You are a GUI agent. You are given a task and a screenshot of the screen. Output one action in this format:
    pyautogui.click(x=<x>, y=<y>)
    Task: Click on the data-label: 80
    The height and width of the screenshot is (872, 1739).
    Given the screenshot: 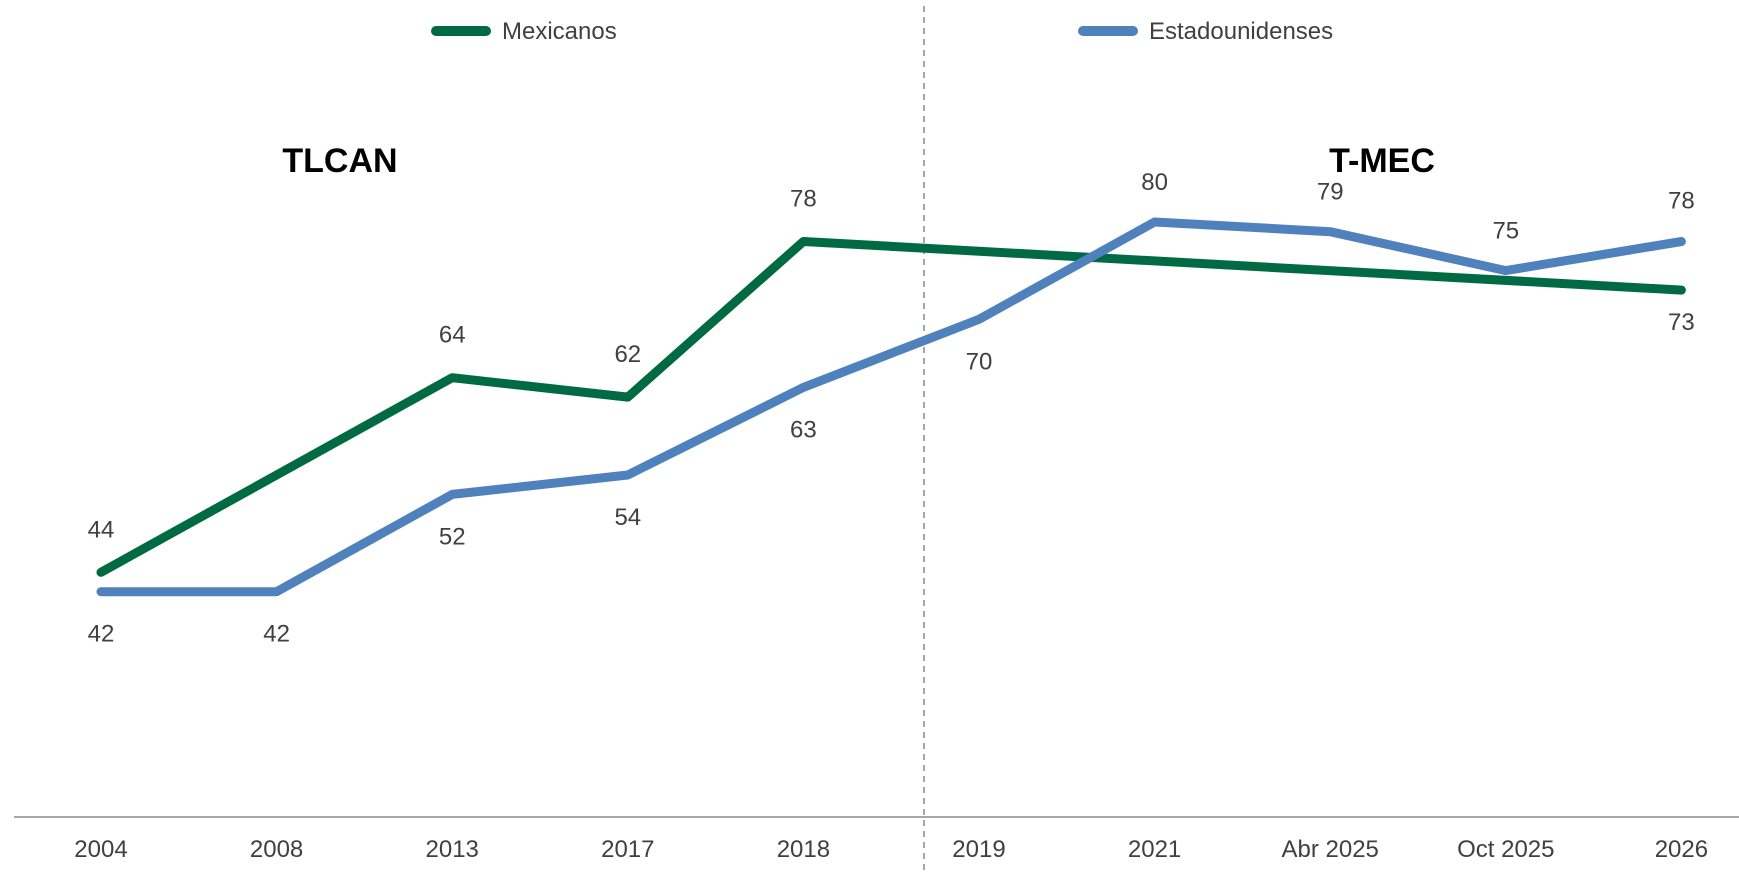 What is the action you would take?
    pyautogui.click(x=1154, y=182)
    